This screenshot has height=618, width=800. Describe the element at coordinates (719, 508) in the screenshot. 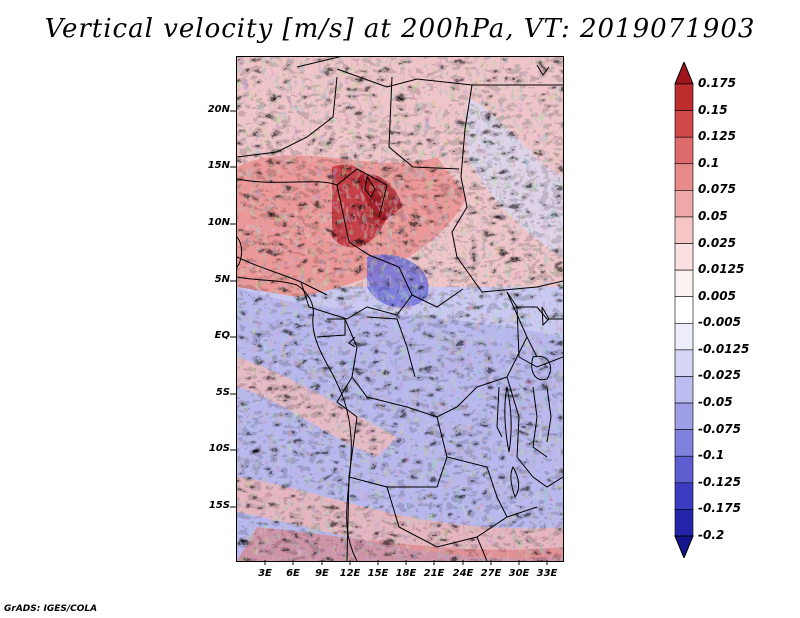

I see `colorbar-label: -0.175` at that location.